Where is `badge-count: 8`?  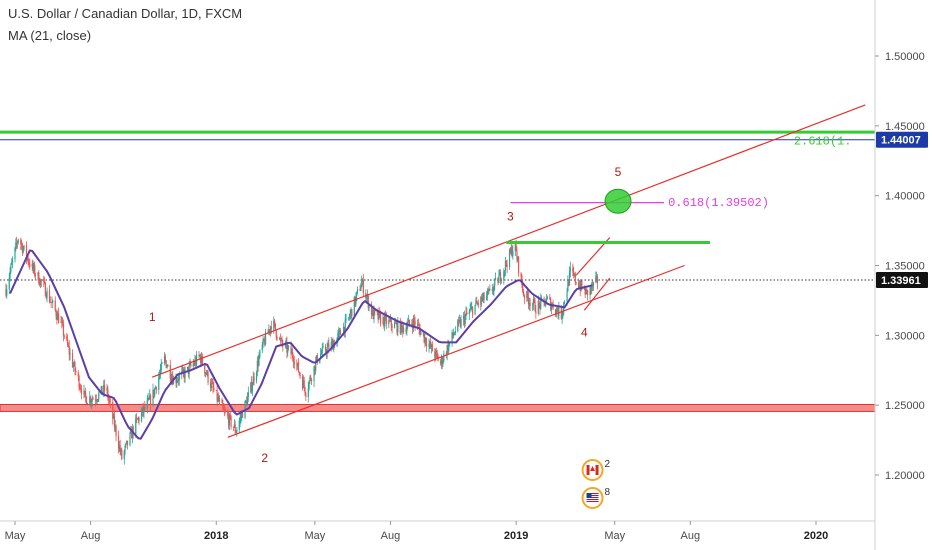 badge-count: 8 is located at coordinates (608, 492).